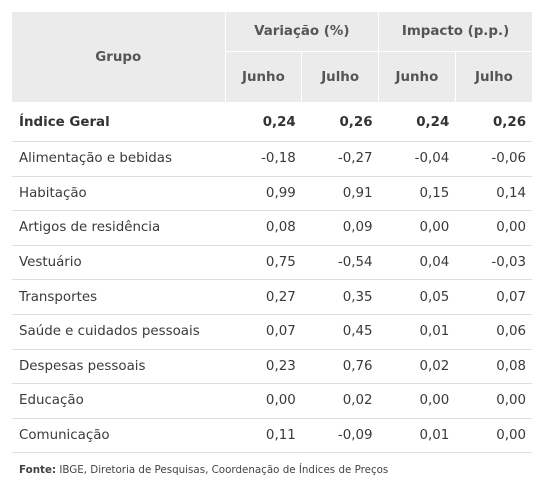 The height and width of the screenshot is (488, 542). I want to click on header-row-months: Junho Julho Junho Julho, so click(272, 77).